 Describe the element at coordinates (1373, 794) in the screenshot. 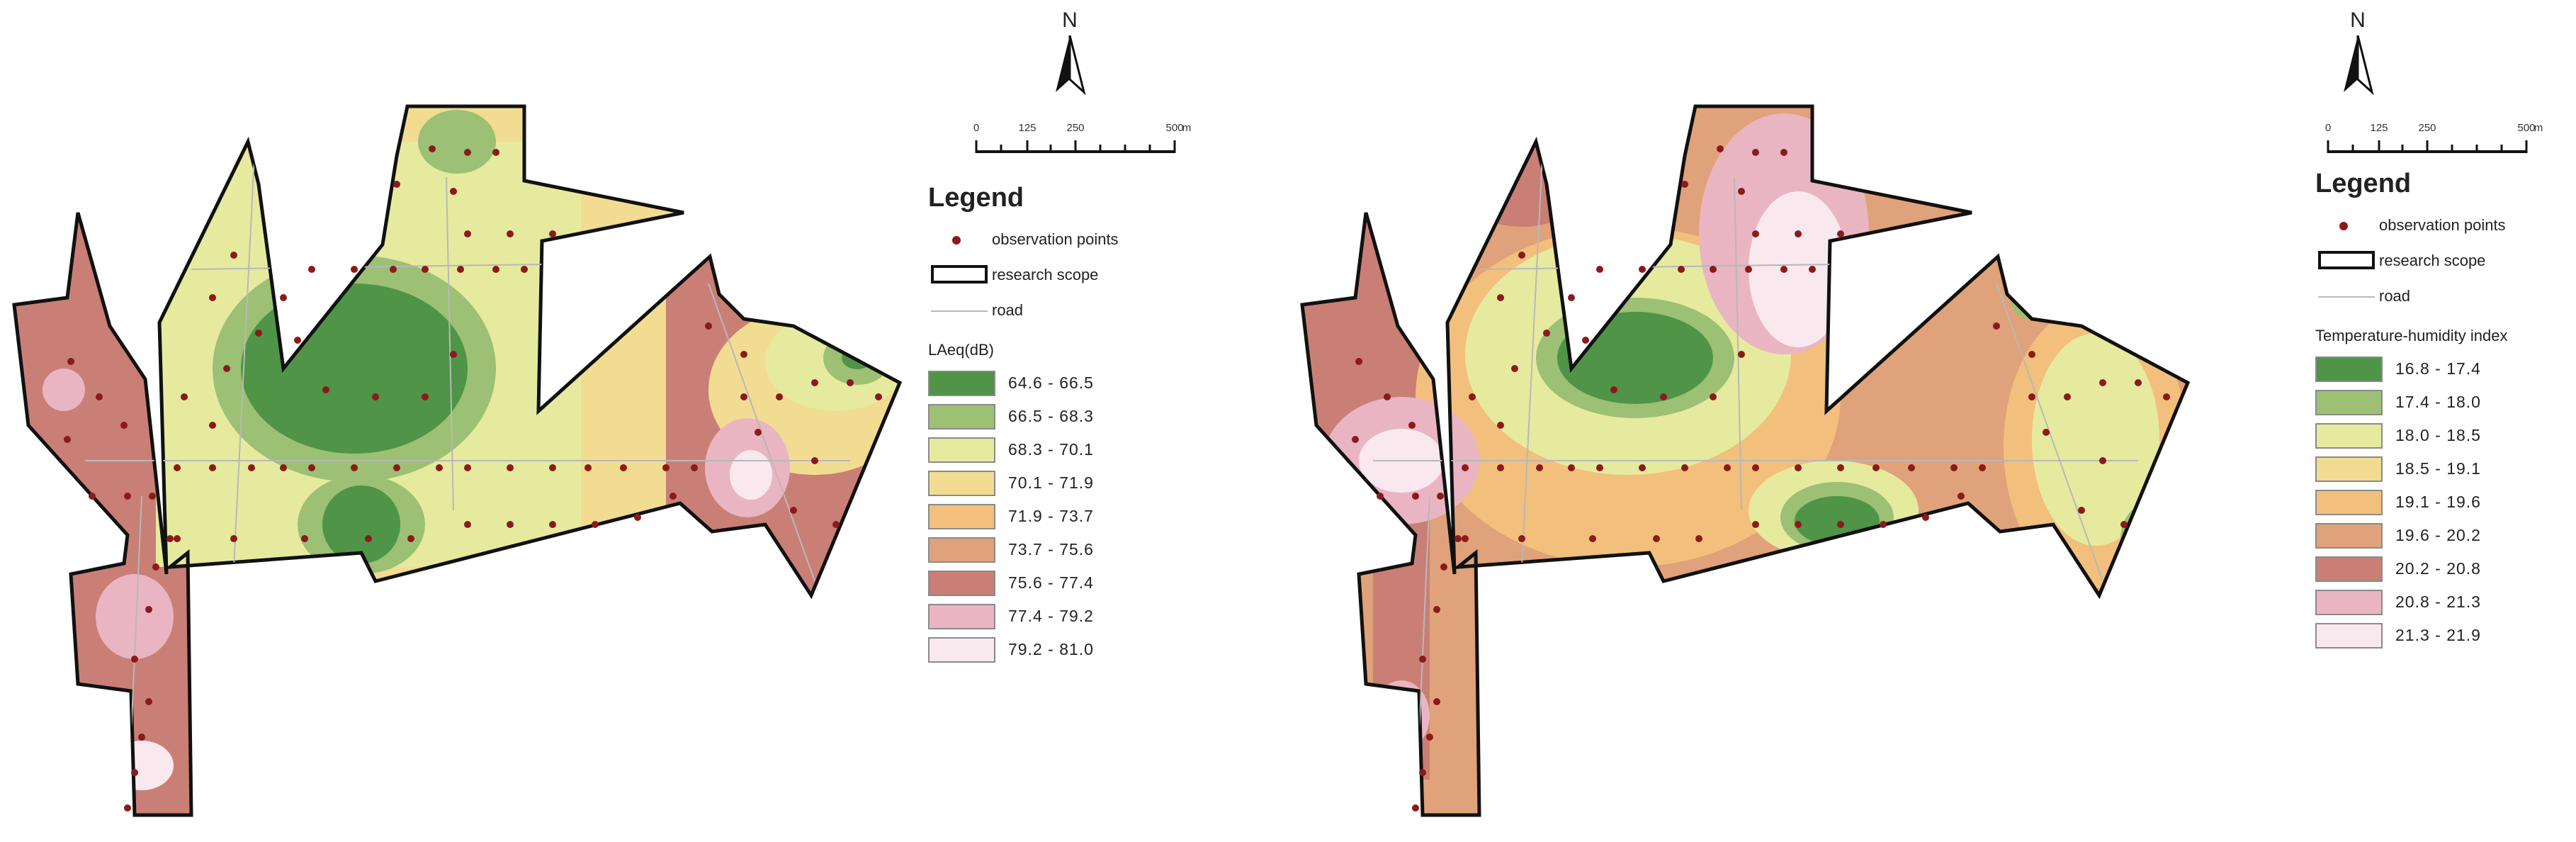

I see `zone-thi-south-green` at that location.